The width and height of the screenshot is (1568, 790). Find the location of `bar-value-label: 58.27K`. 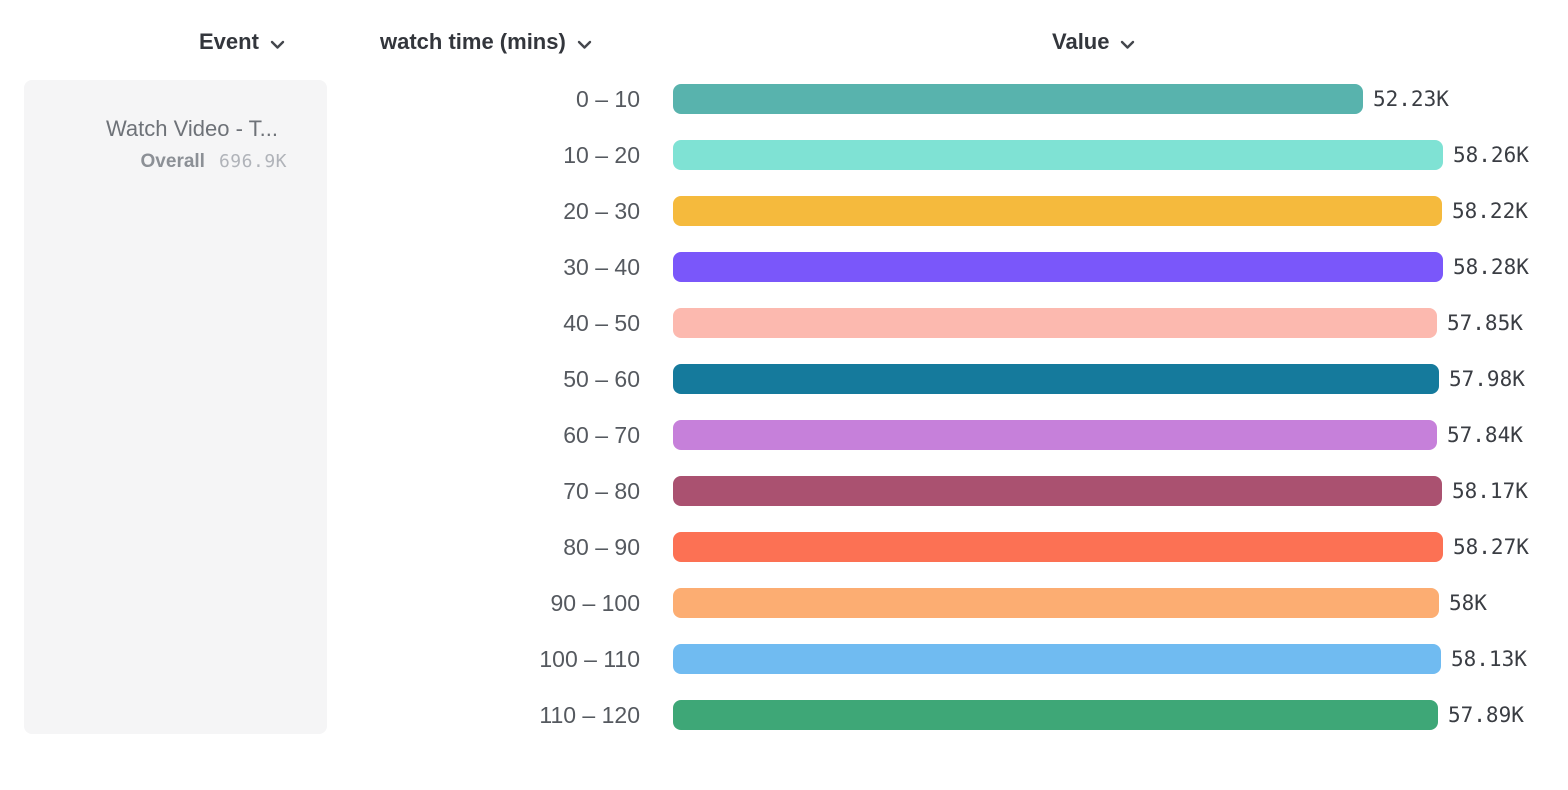

bar-value-label: 58.27K is located at coordinates (1491, 547).